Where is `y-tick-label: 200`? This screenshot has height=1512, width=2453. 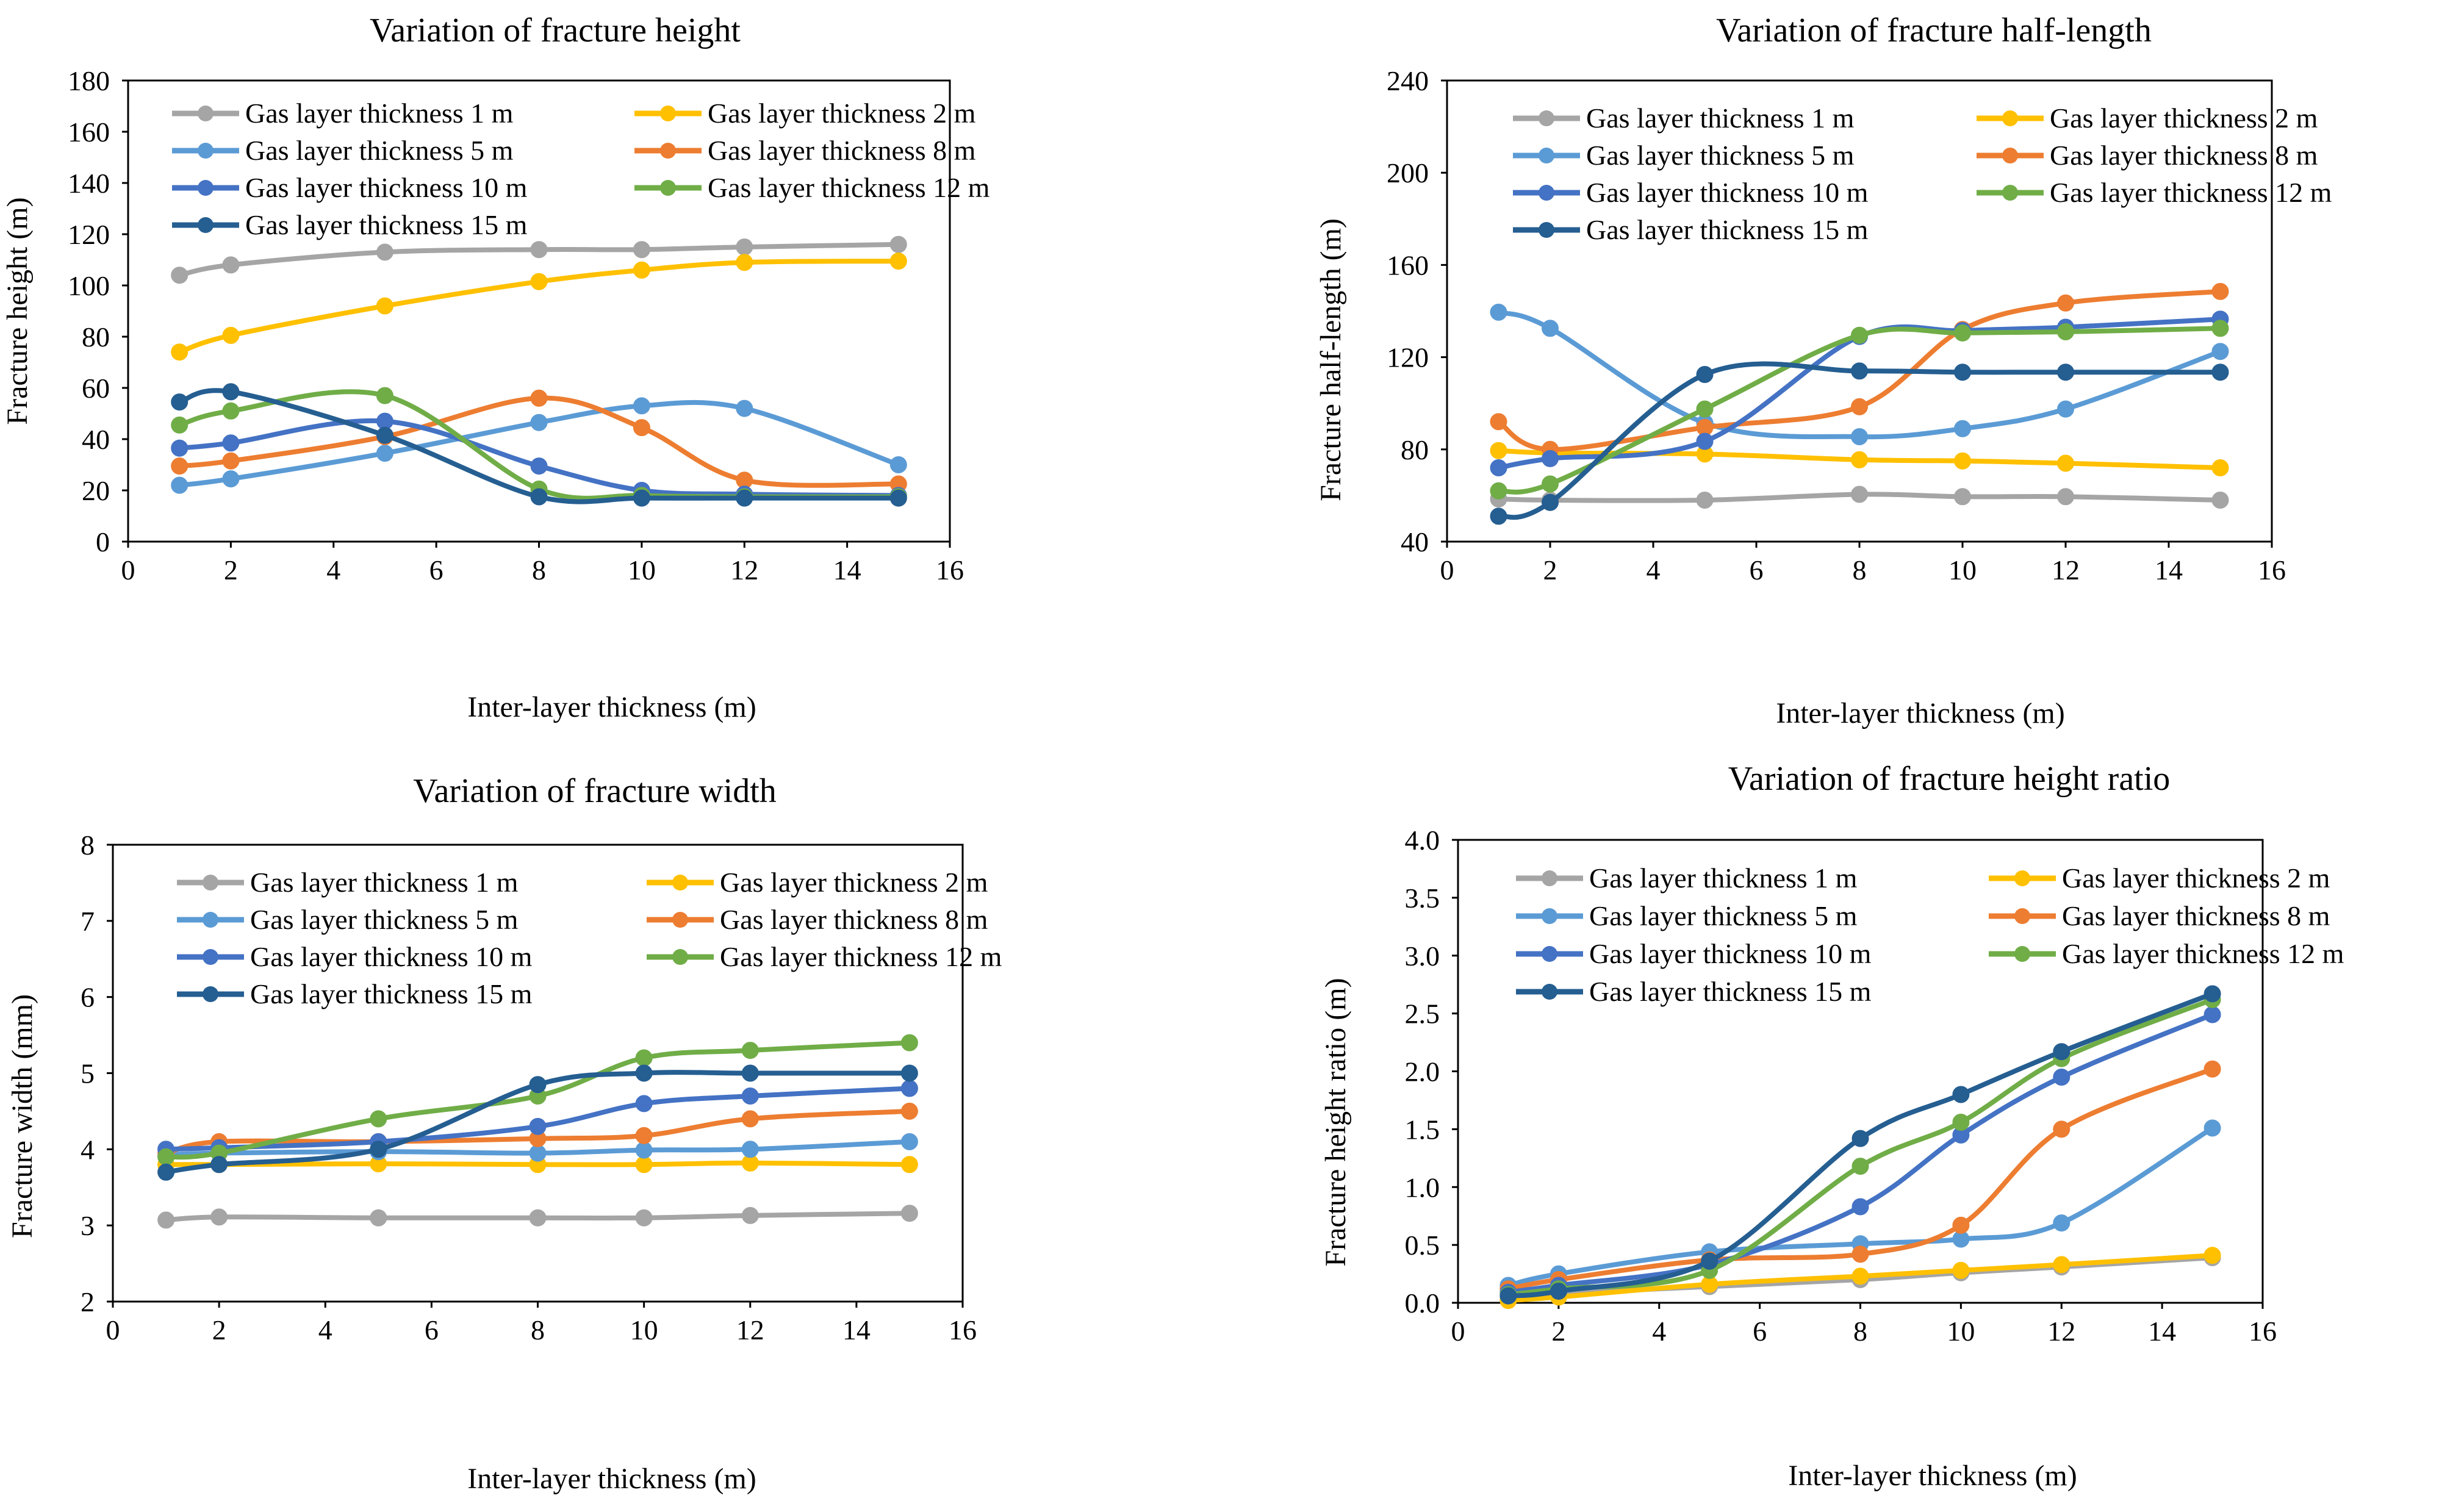
y-tick-label: 200 is located at coordinates (1408, 172).